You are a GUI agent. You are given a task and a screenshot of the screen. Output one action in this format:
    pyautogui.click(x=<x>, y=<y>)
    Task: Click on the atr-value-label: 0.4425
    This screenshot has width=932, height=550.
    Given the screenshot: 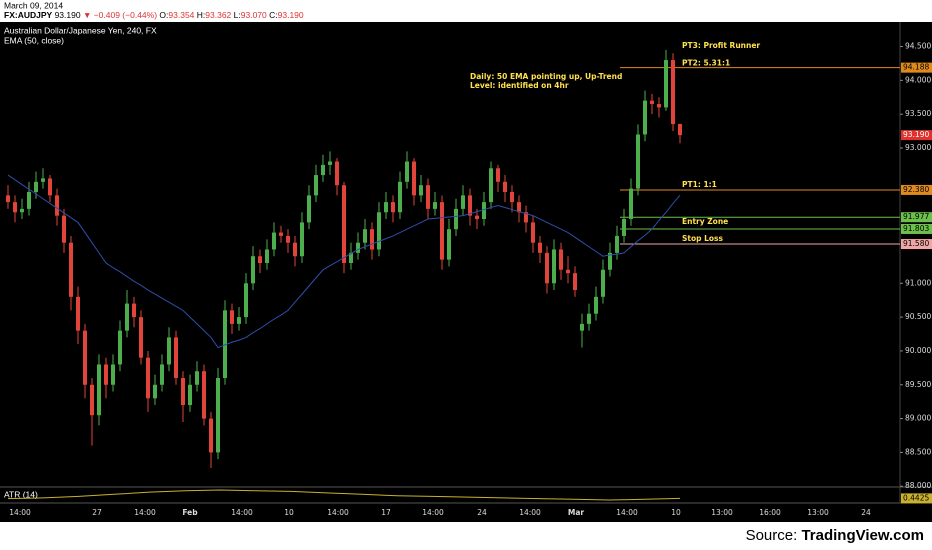 What is the action you would take?
    pyautogui.click(x=916, y=497)
    